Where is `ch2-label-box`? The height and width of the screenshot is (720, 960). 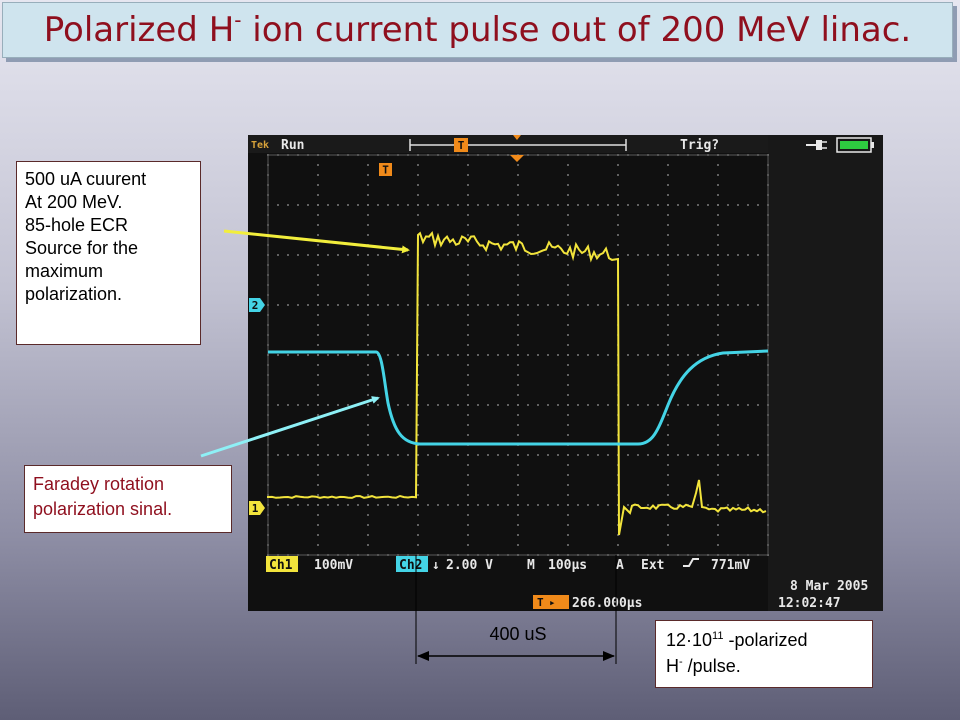 ch2-label-box is located at coordinates (412, 564).